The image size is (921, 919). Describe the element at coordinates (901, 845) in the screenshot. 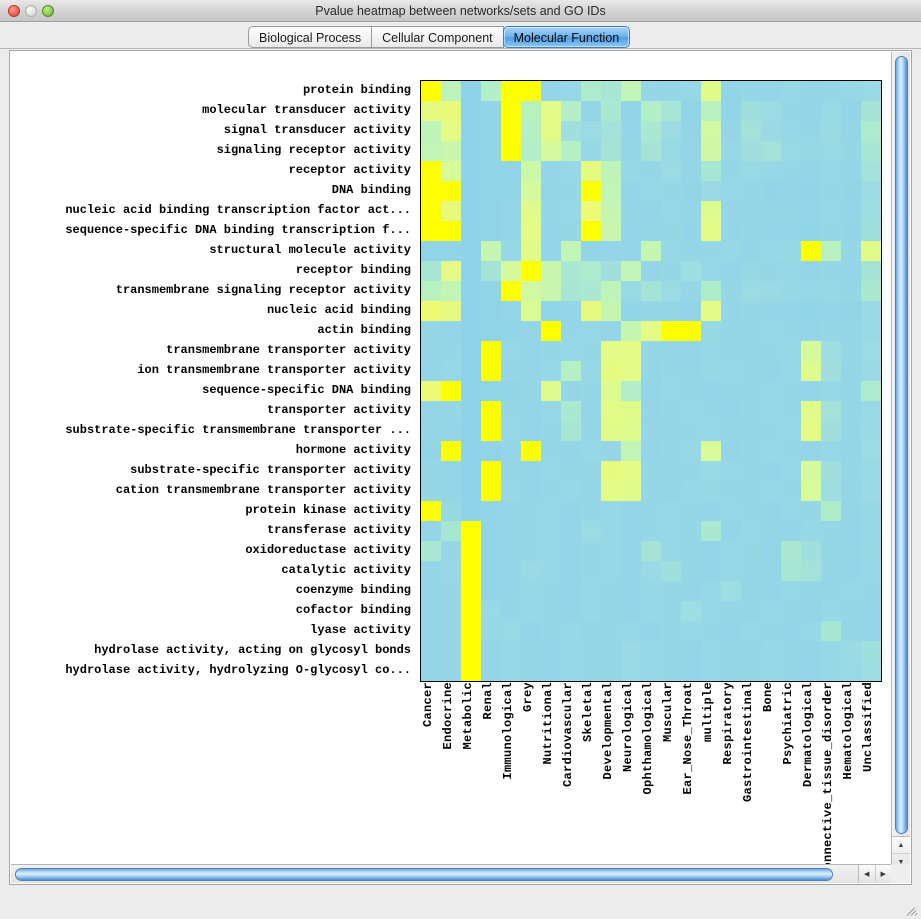

I see `scroll-up-icon: ▲` at that location.